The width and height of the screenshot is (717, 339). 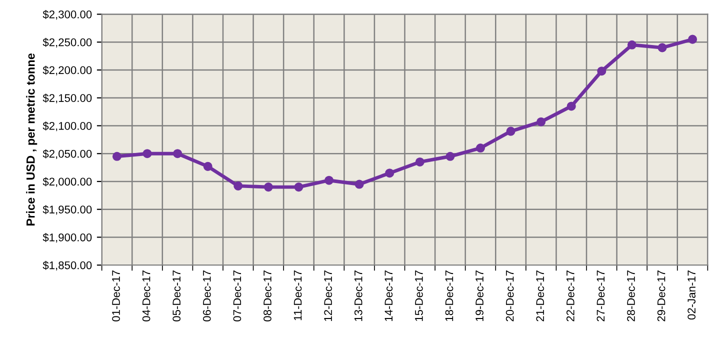 I want to click on x-tick-label: 14-Dec-17, so click(x=388, y=295).